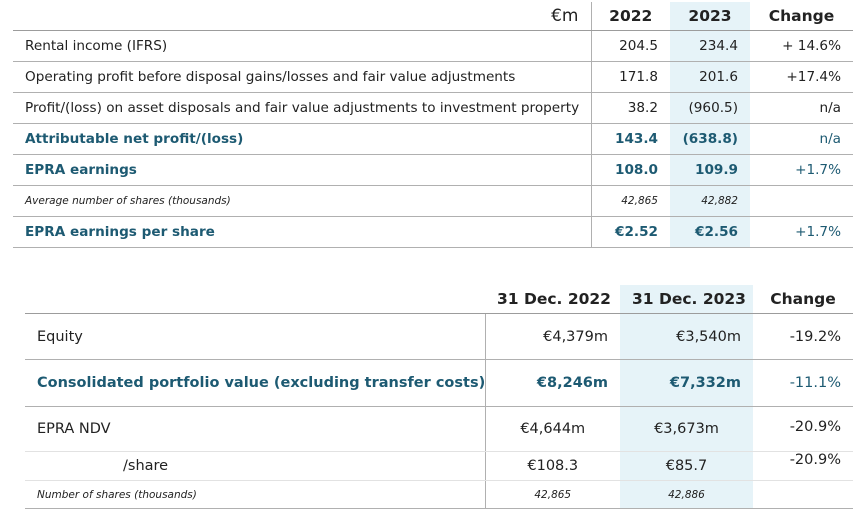 Image resolution: width=864 pixels, height=514 pixels. What do you see at coordinates (302, 16) in the screenshot?
I see `unit-label: €m` at bounding box center [302, 16].